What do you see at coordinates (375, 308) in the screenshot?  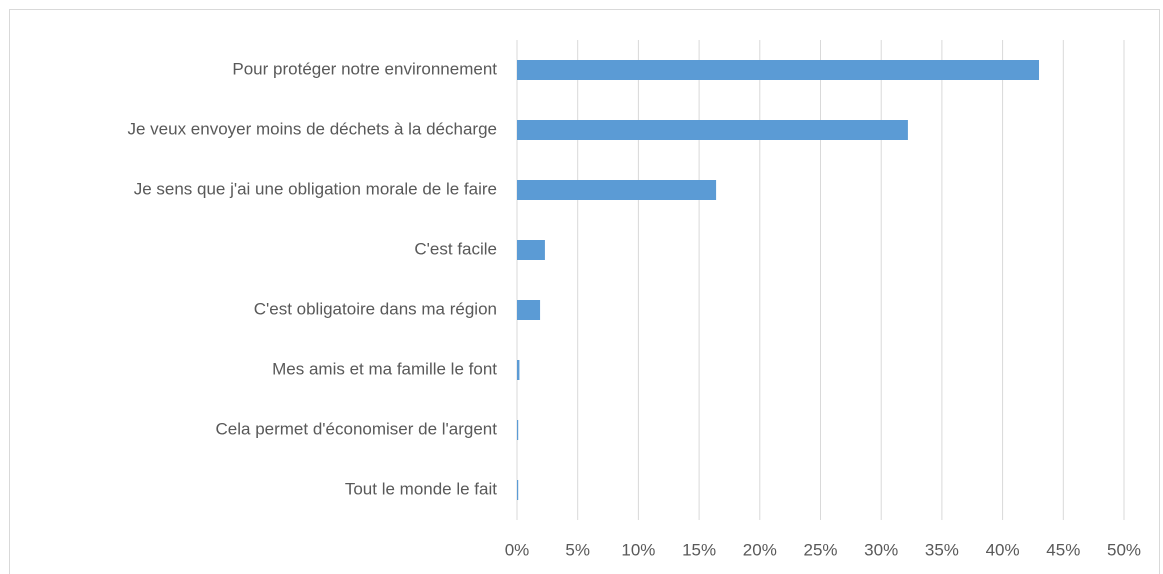 I see `y-tick-label: C'est obligatoire dans ma région` at bounding box center [375, 308].